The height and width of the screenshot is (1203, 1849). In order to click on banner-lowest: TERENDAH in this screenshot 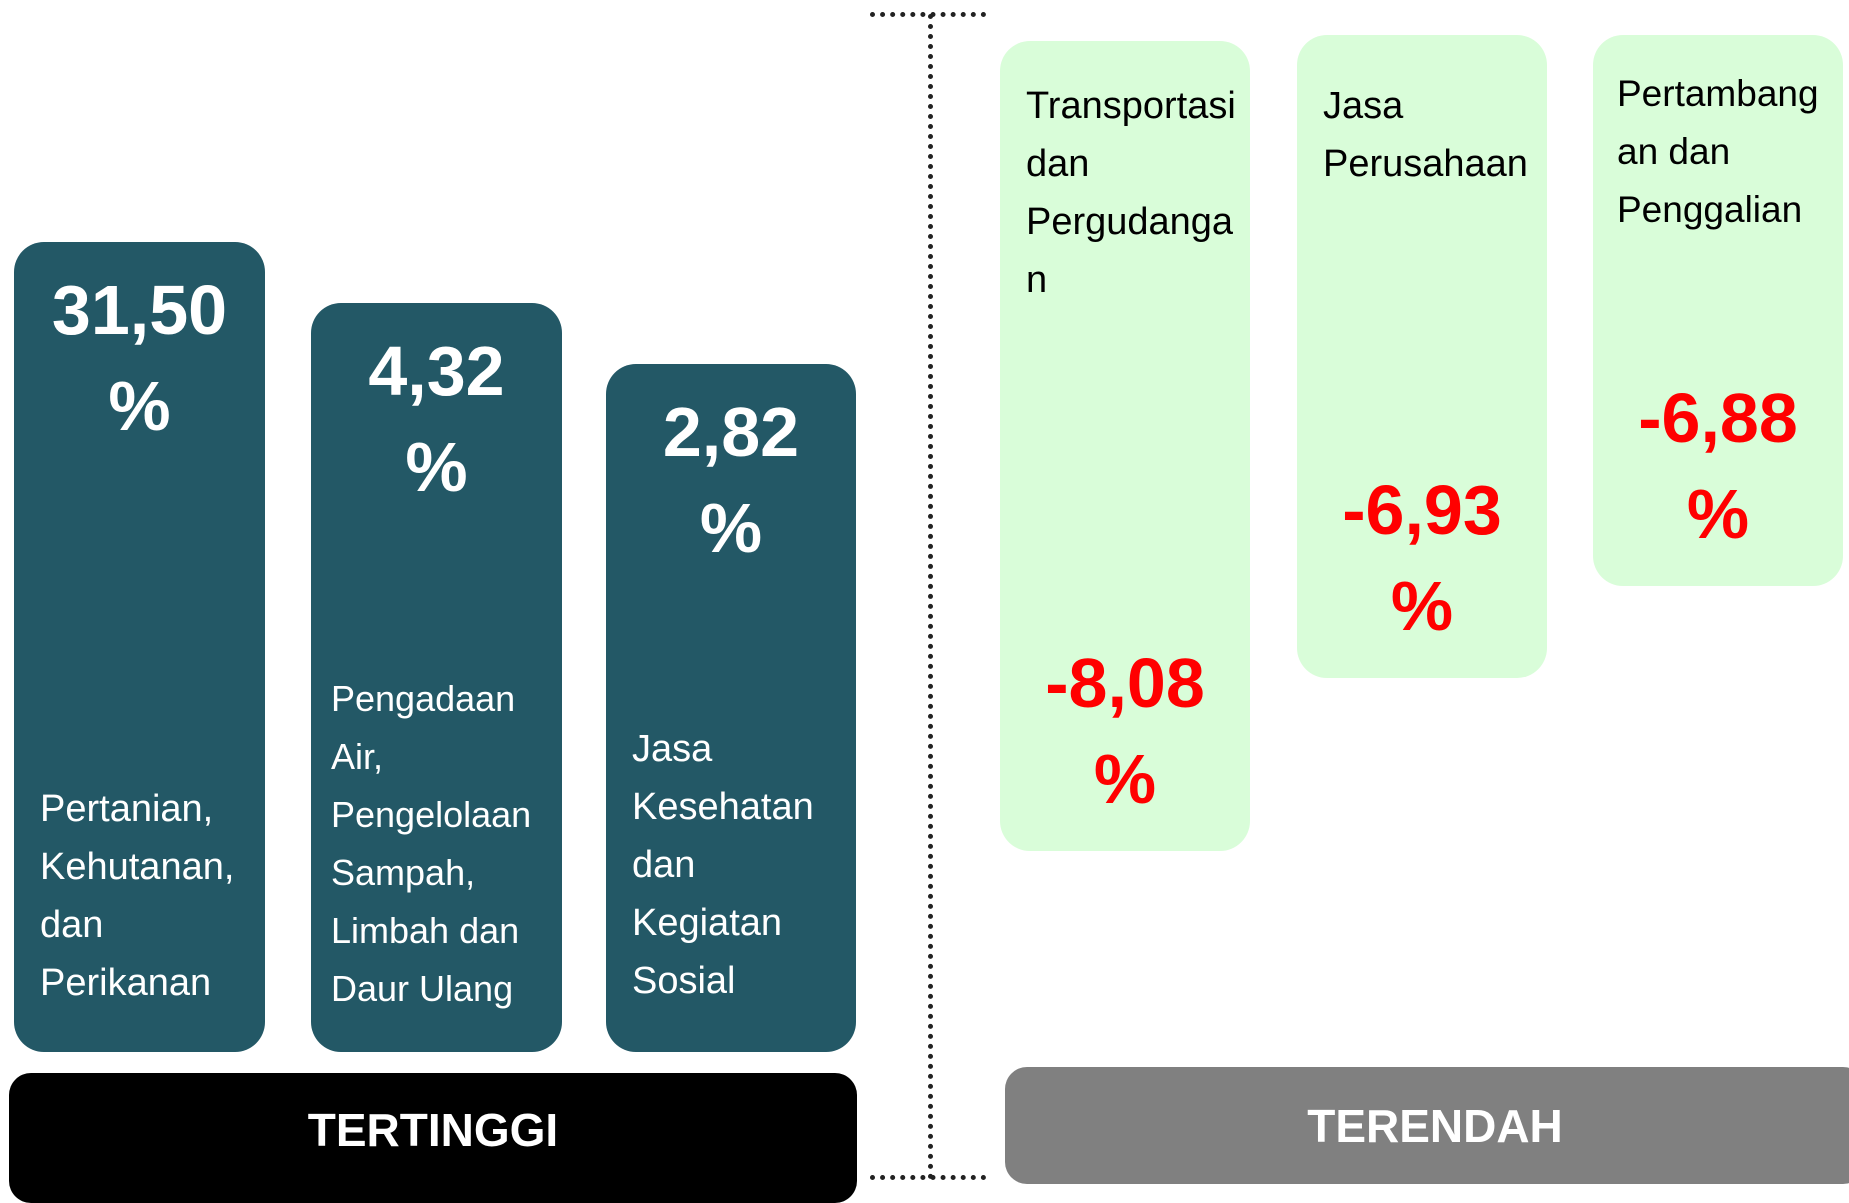, I will do `click(1427, 1125)`.